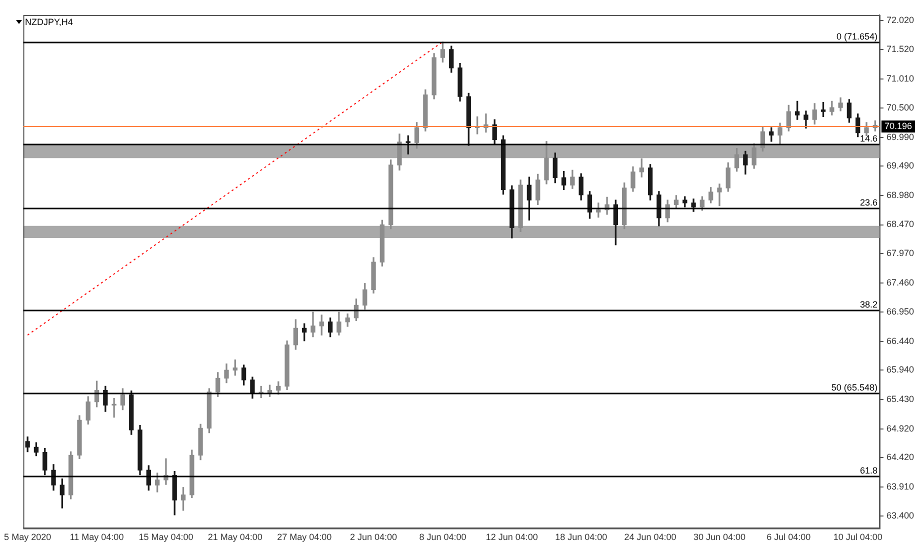  I want to click on y-tick-label: 67.970, so click(900, 253).